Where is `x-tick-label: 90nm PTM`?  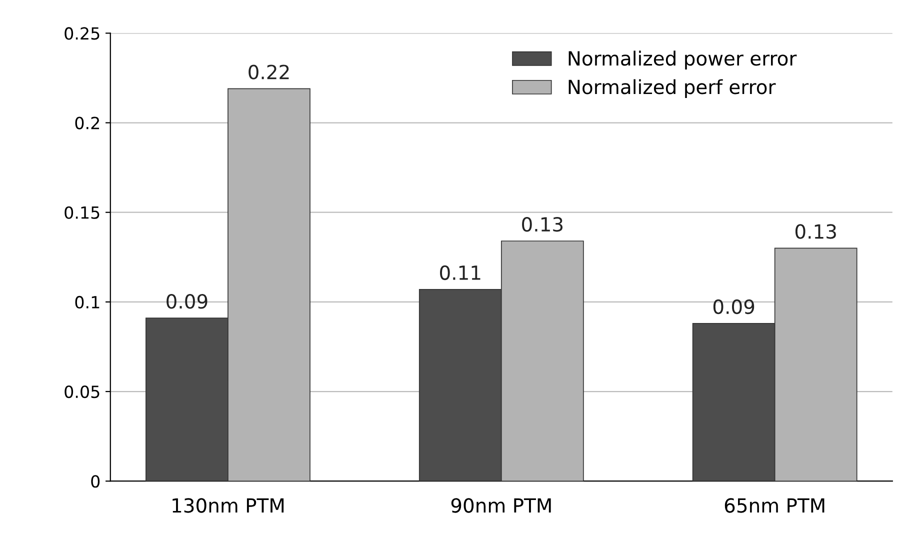 x-tick-label: 90nm PTM is located at coordinates (501, 505).